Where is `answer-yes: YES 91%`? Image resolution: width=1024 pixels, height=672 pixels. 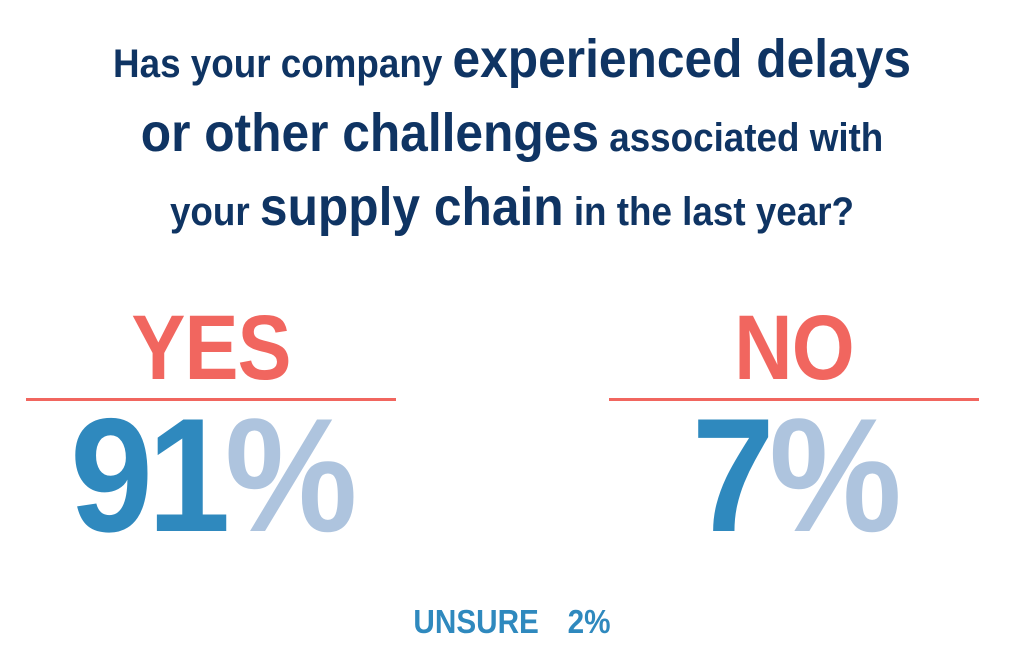 answer-yes: YES 91% is located at coordinates (211, 430).